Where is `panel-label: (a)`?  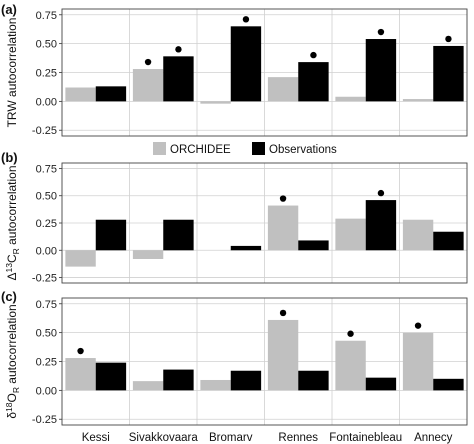
panel-label: (a) is located at coordinates (9, 9).